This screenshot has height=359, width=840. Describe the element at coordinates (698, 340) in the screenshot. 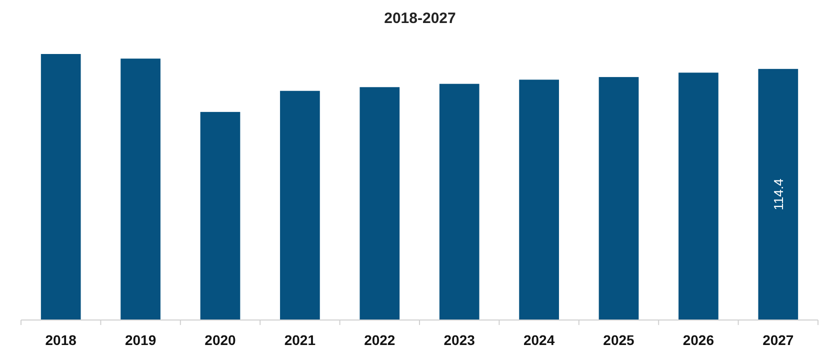

I see `x-tick-label: 2026` at that location.